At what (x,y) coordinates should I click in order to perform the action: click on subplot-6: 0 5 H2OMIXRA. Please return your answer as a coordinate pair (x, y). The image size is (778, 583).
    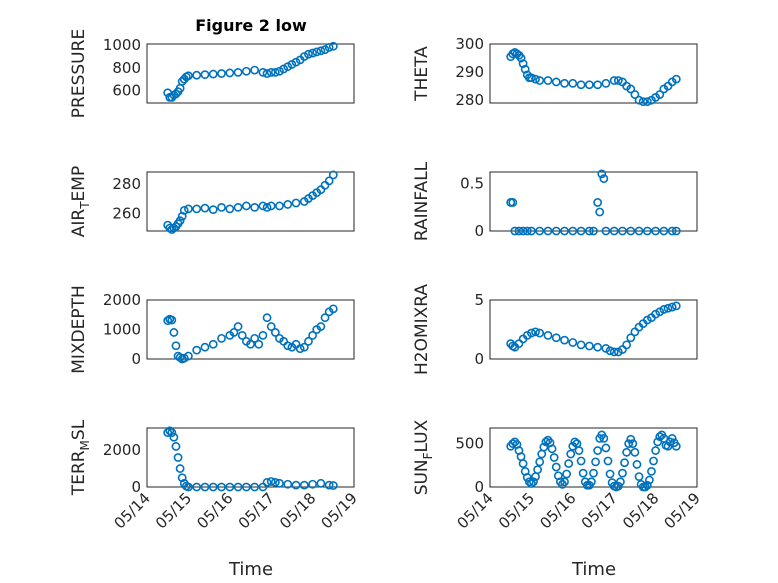
    Looking at the image, I should click on (555, 329).